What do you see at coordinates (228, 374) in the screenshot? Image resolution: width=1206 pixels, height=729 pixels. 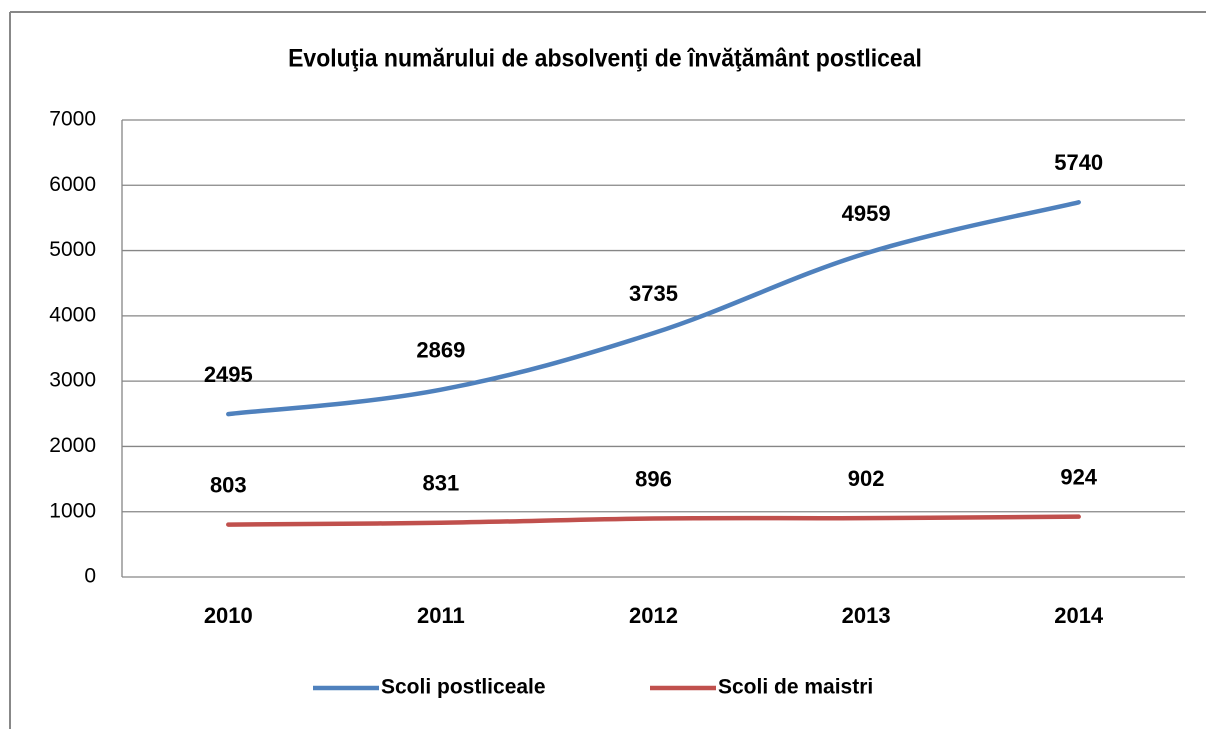 I see `data-label: 2495` at bounding box center [228, 374].